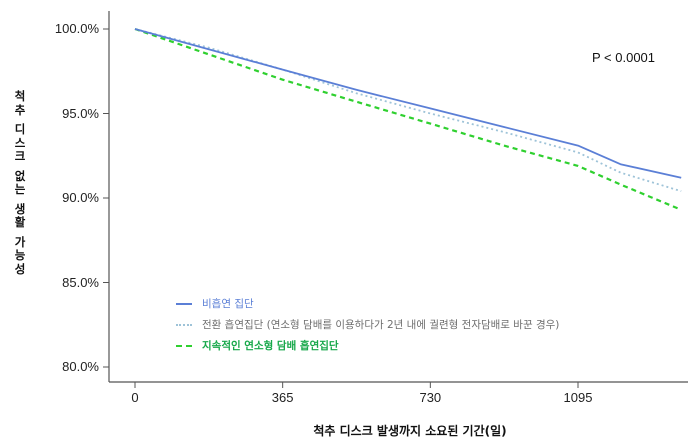 The height and width of the screenshot is (442, 700). I want to click on x-tick-label: 730, so click(430, 397).